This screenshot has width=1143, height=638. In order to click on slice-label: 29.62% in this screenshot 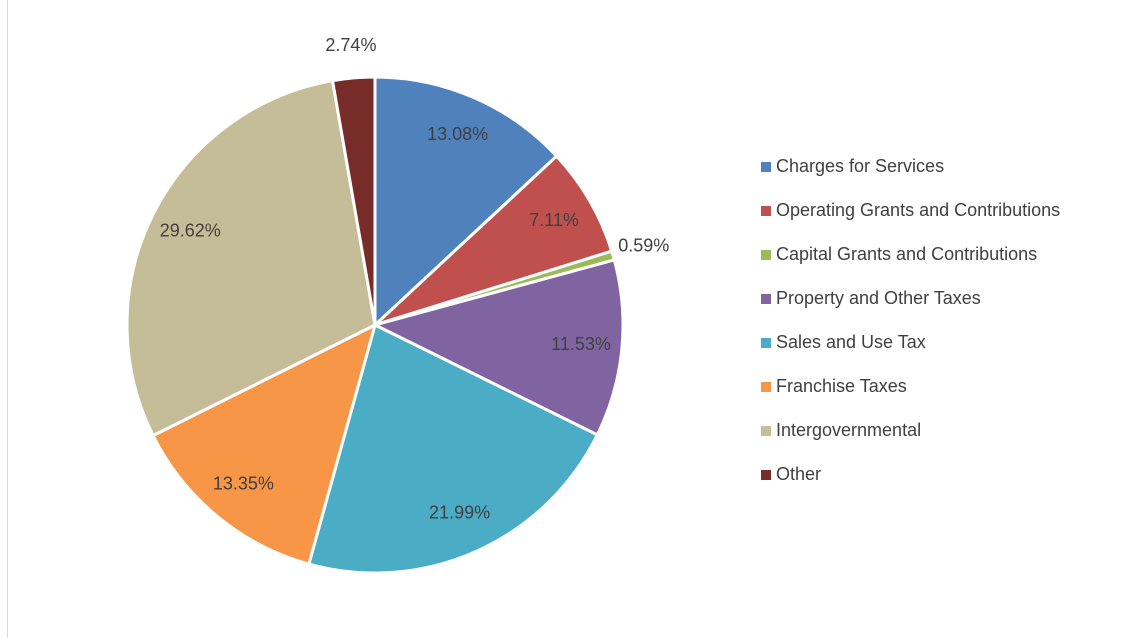, I will do `click(190, 230)`.